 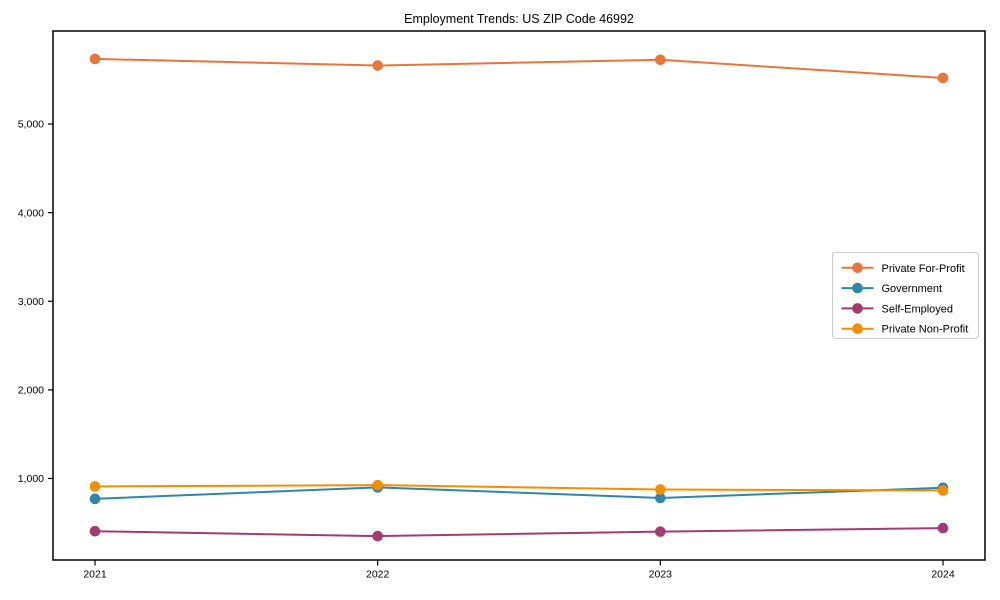 I want to click on x-axis-ticks: 2021 2022 2023 2024, so click(x=519, y=570).